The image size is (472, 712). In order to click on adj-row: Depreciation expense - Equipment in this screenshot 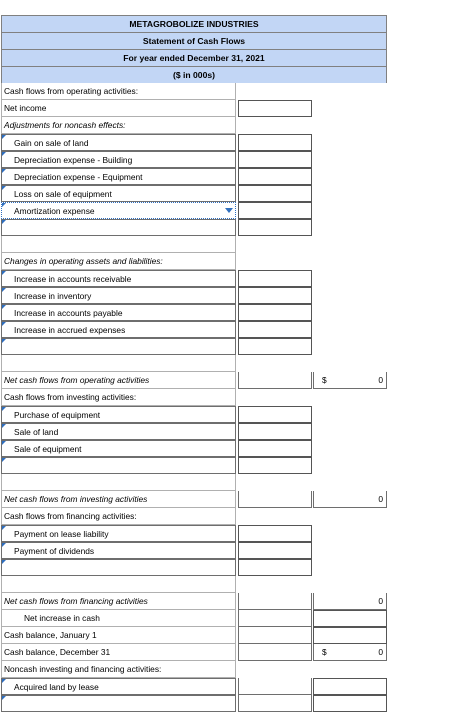, I will do `click(194, 176)`.